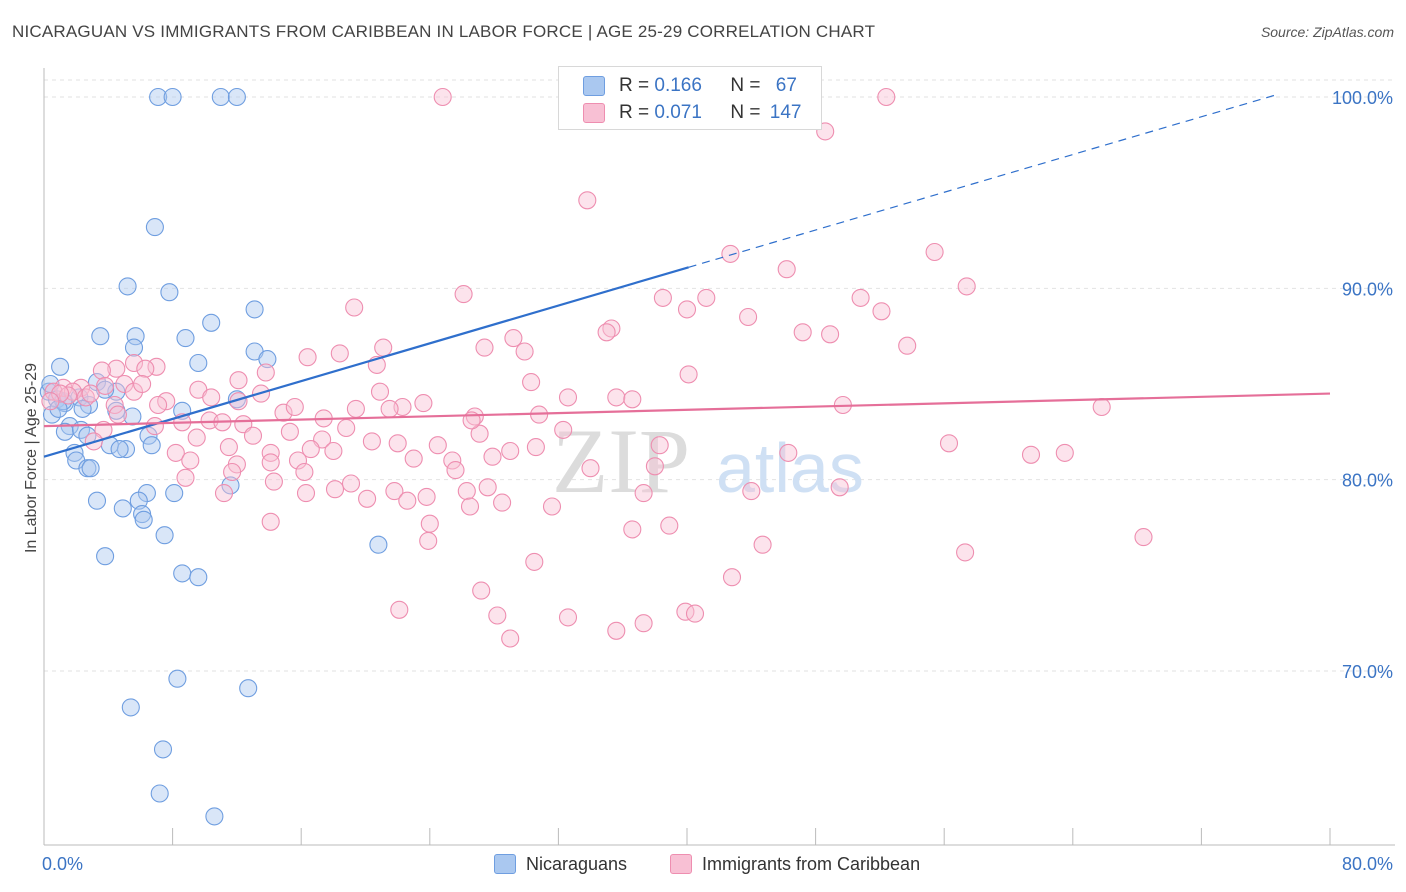  I want to click on trend-line, so click(687, 410).